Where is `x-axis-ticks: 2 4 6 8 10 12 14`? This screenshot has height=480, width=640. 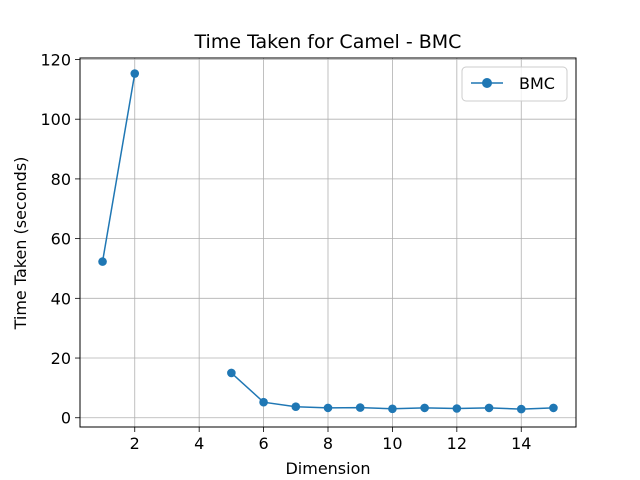
x-axis-ticks: 2 4 6 8 10 12 14 is located at coordinates (330, 440).